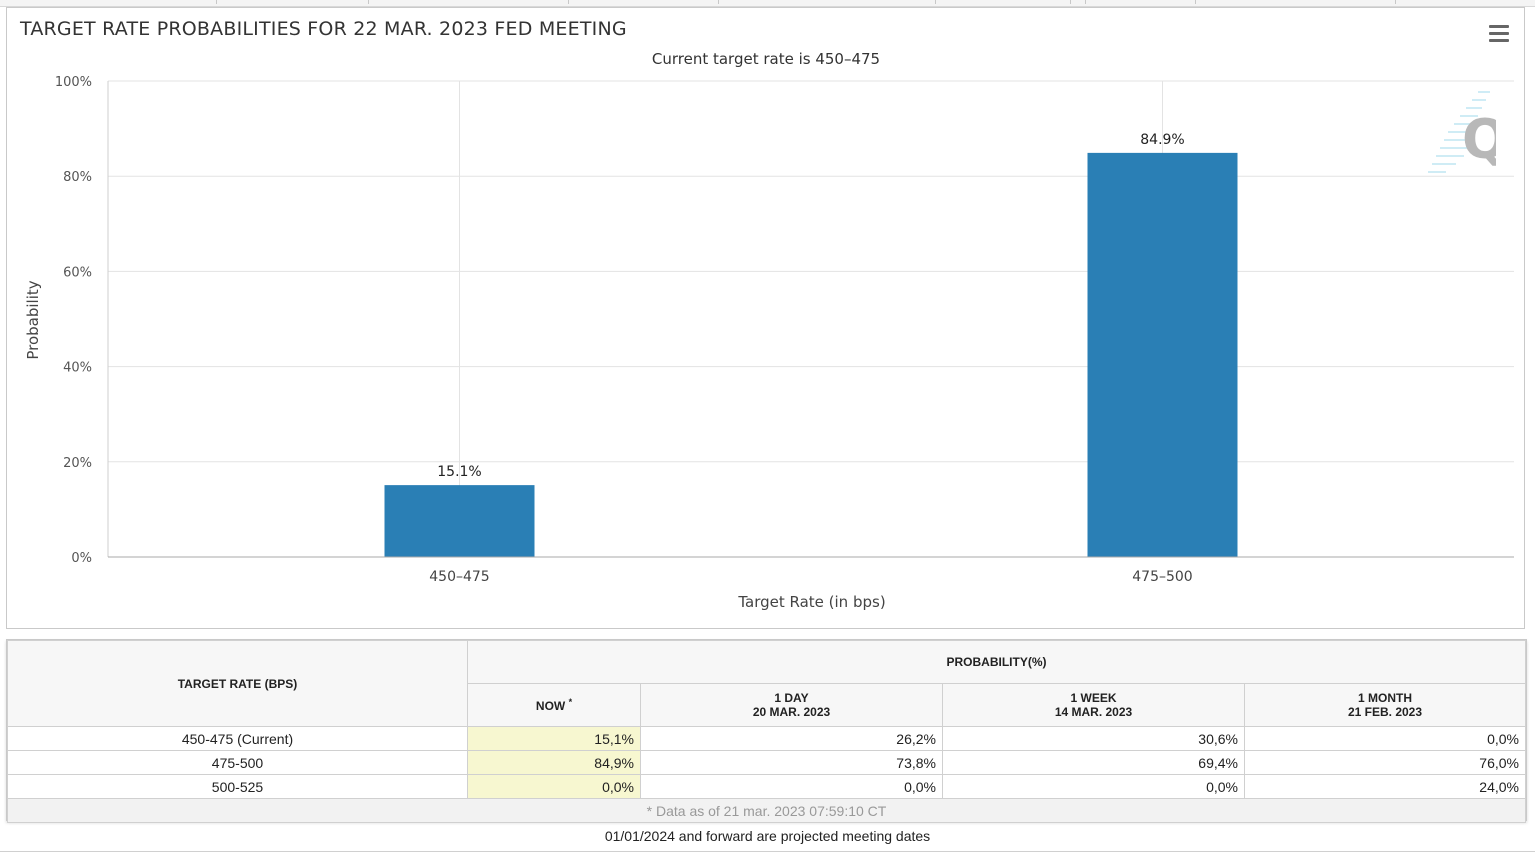 This screenshot has width=1535, height=855. What do you see at coordinates (77, 463) in the screenshot?
I see `y-tick-label: 20%` at bounding box center [77, 463].